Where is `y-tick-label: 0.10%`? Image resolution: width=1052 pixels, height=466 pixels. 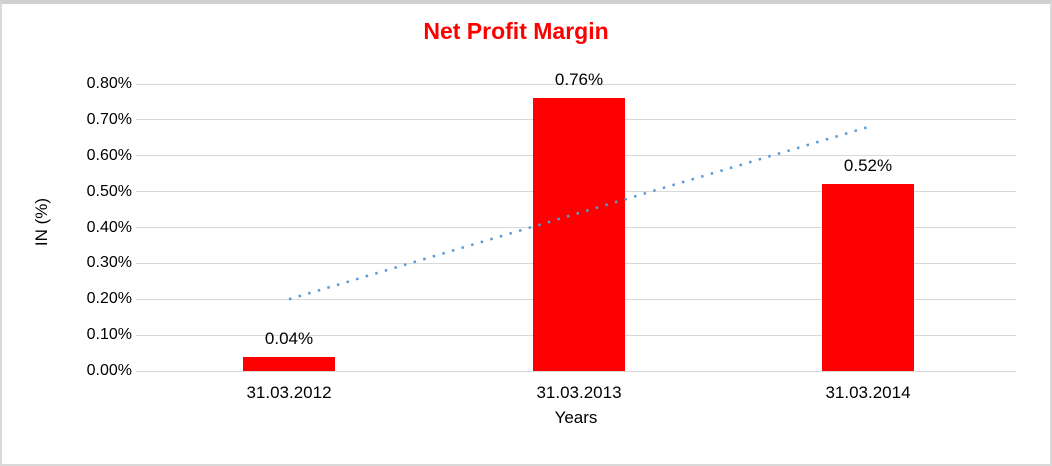 y-tick-label: 0.10% is located at coordinates (109, 335).